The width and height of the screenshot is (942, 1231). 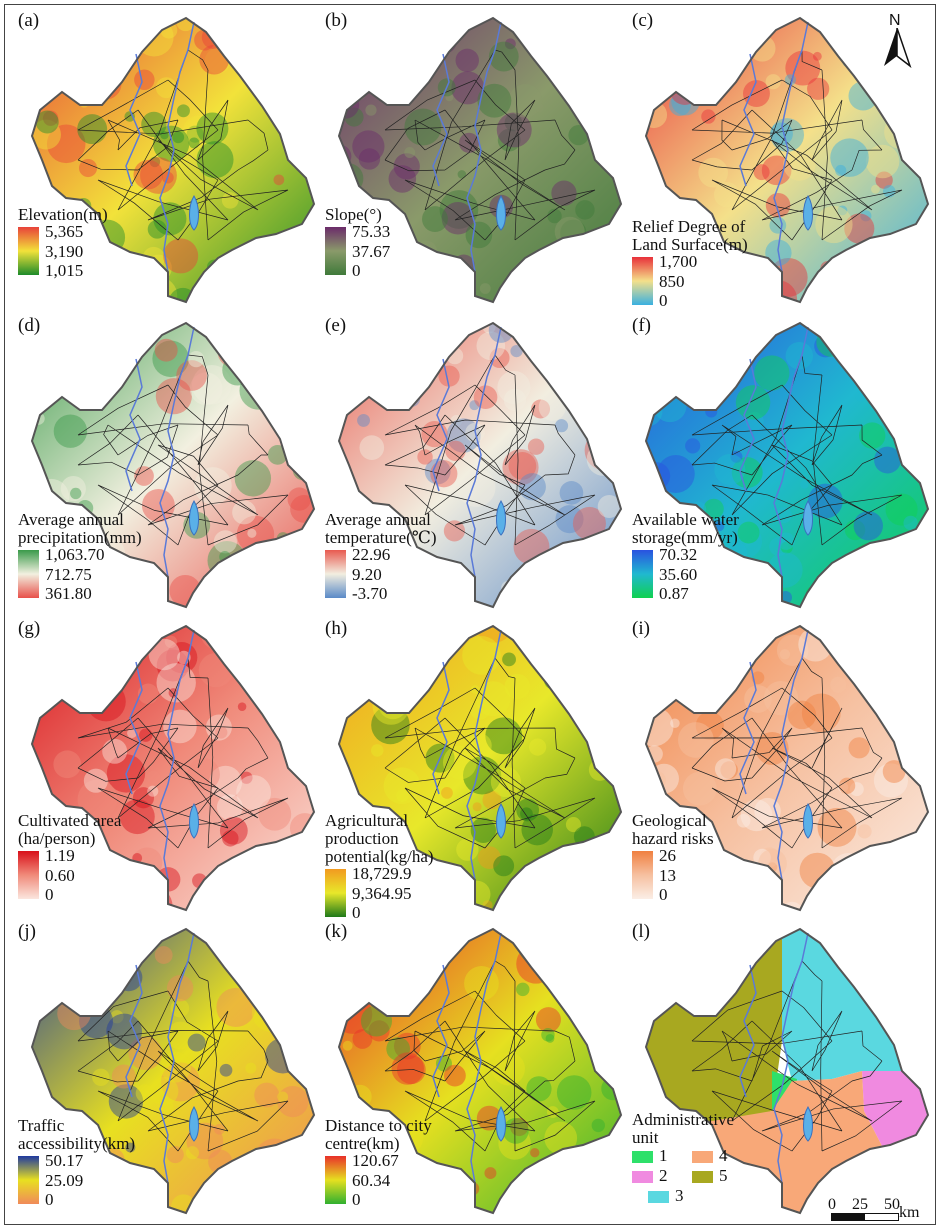 I want to click on map-g, so click(x=173, y=768).